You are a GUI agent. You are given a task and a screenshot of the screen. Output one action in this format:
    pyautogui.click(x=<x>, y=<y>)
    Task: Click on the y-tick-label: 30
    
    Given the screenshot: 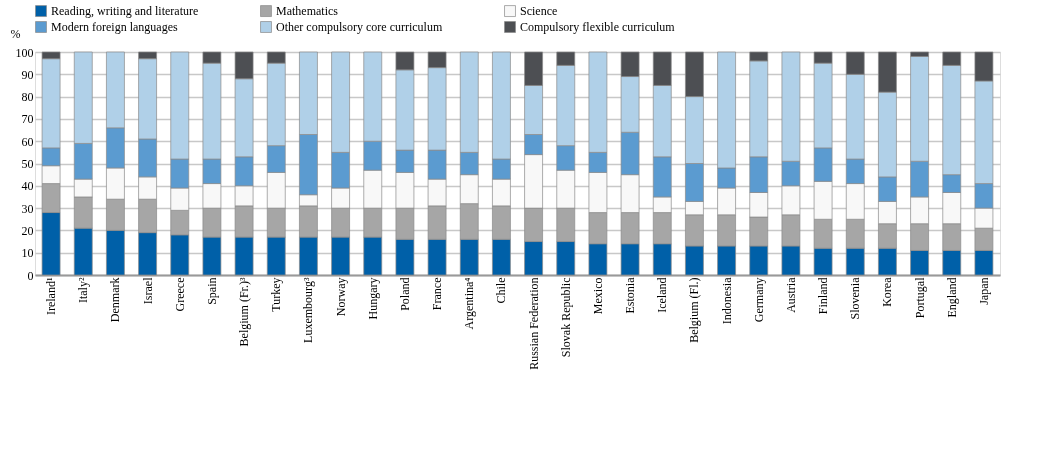 What is the action you would take?
    pyautogui.click(x=27, y=208)
    